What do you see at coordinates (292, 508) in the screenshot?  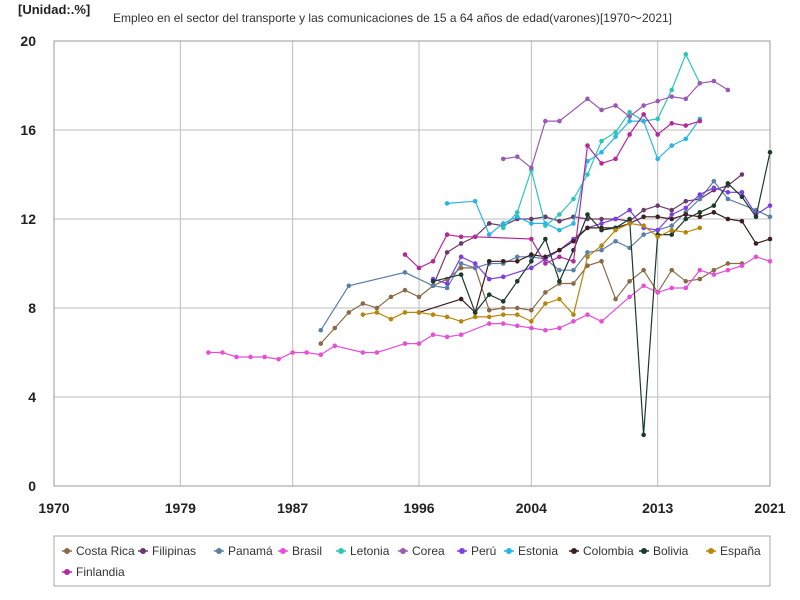 I see `x-tick-label: 1987` at bounding box center [292, 508].